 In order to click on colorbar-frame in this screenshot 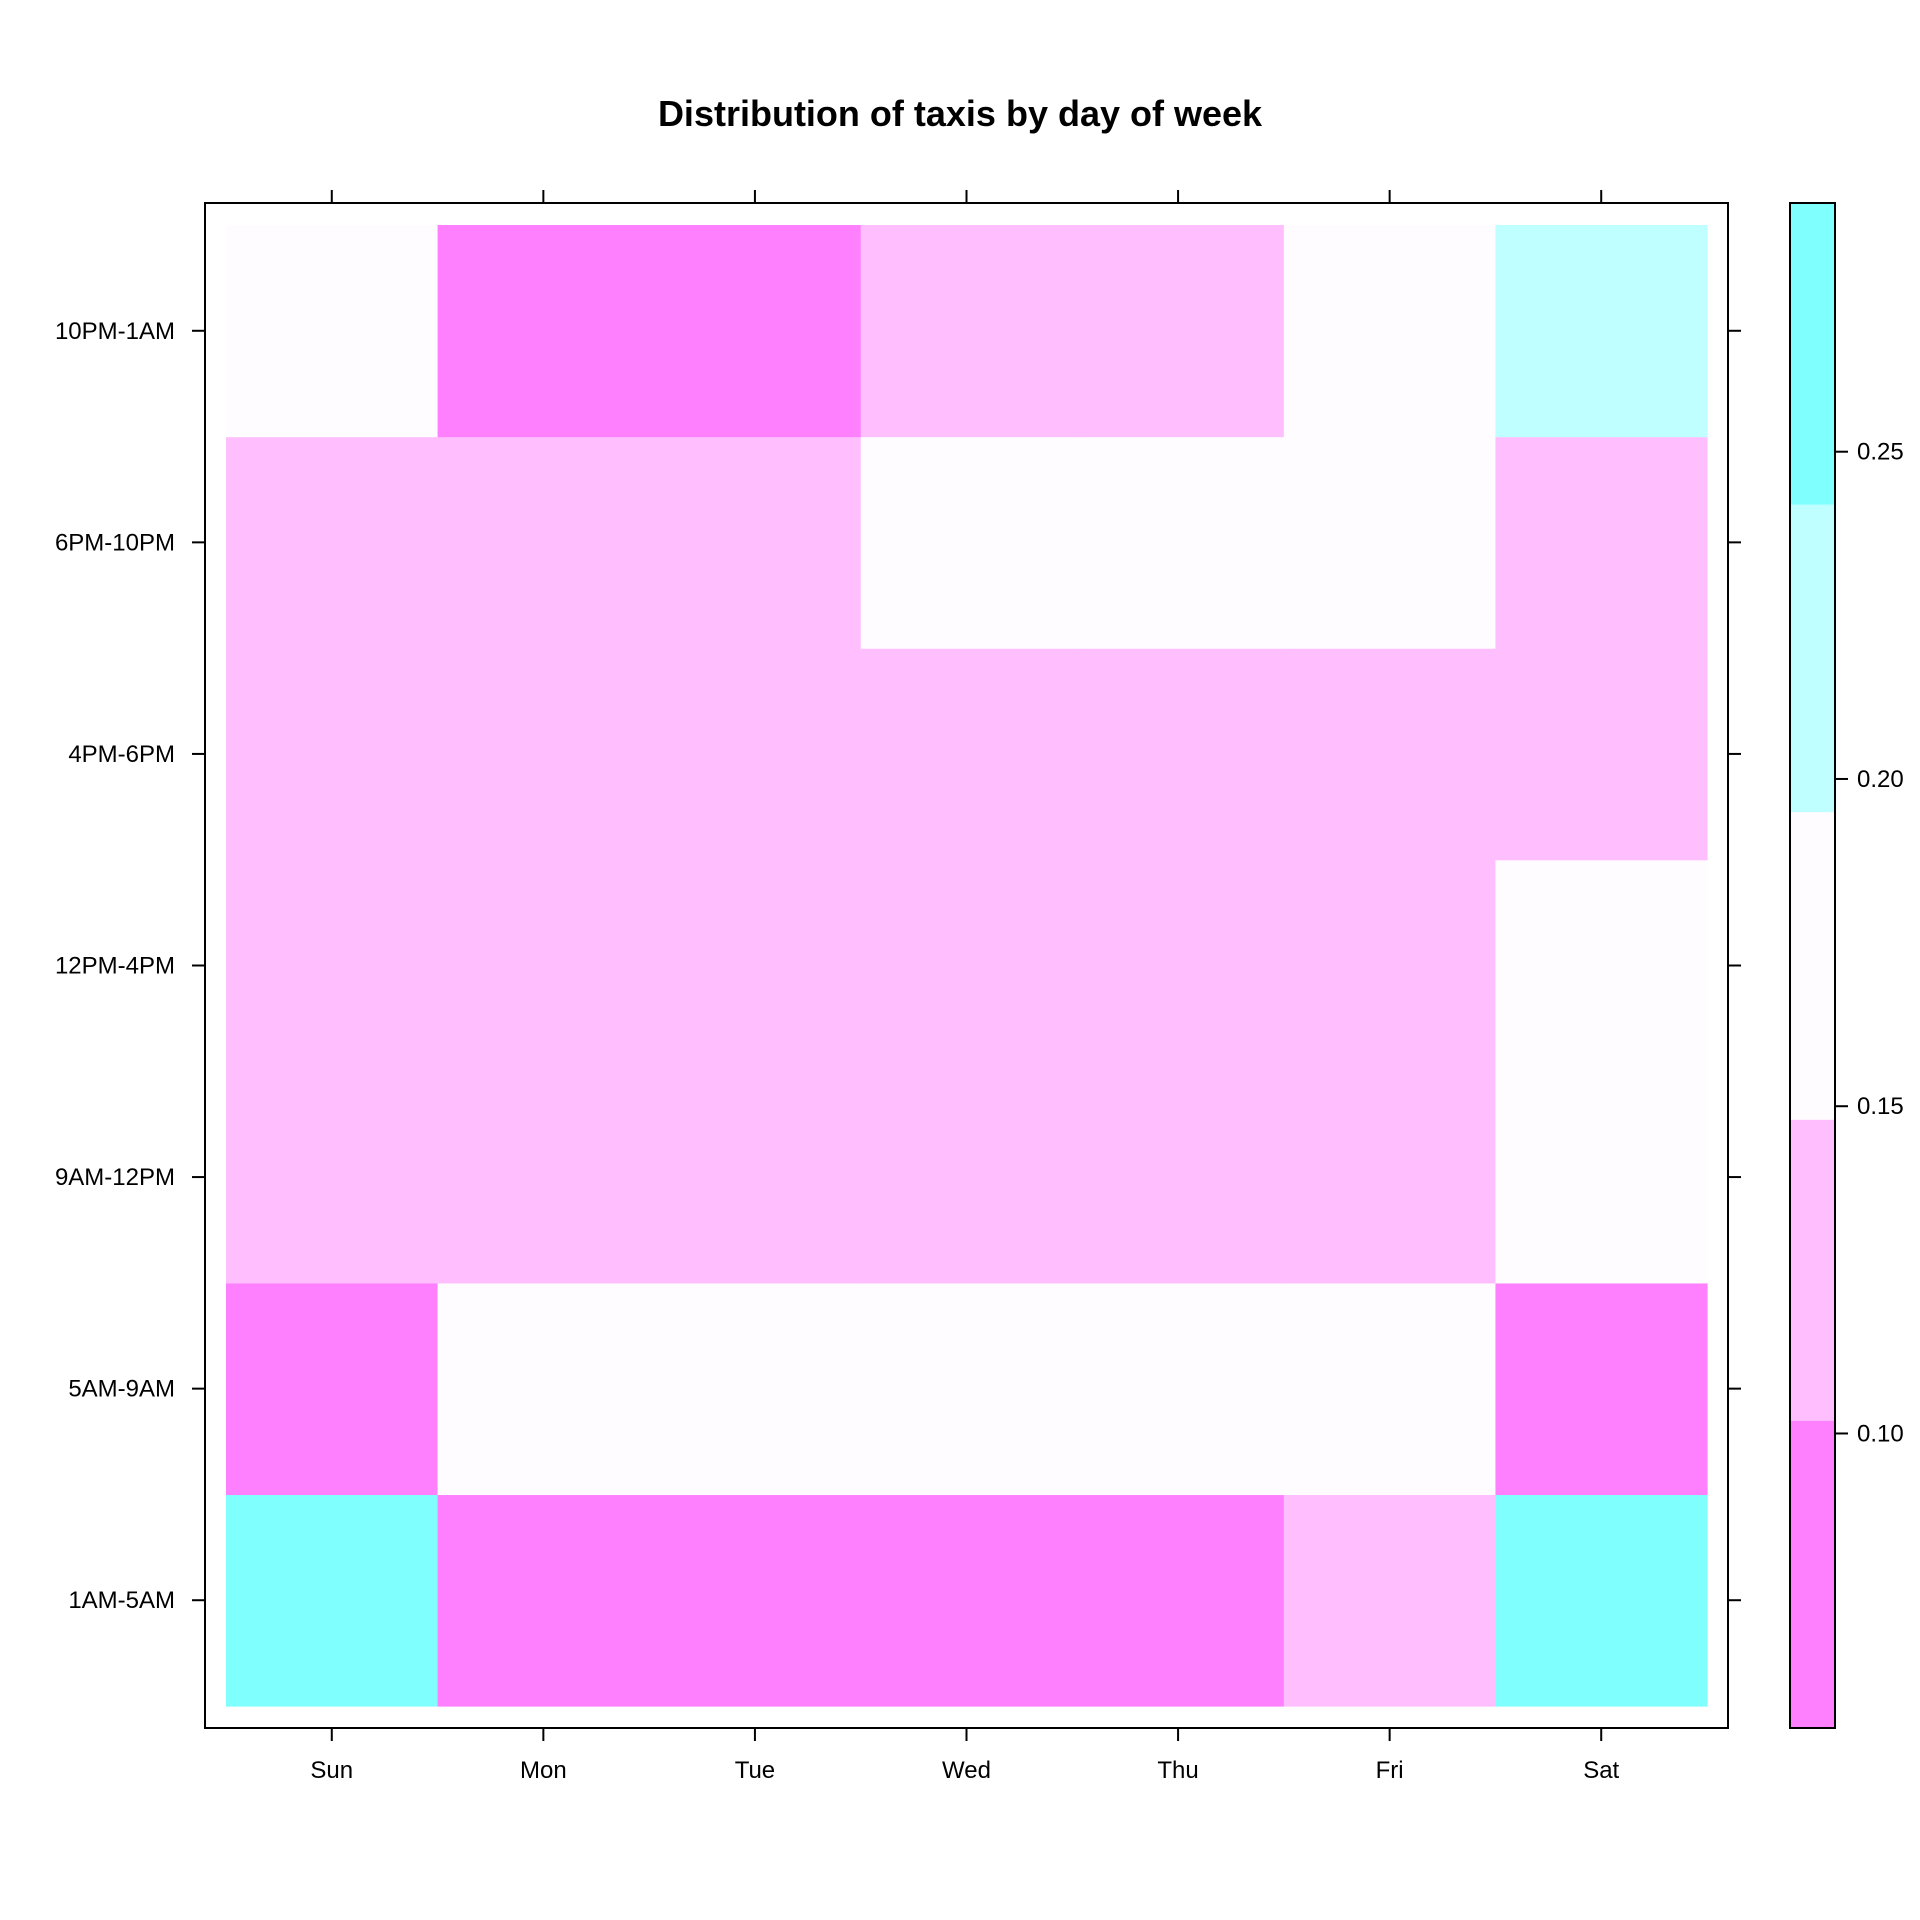, I will do `click(1812, 965)`.